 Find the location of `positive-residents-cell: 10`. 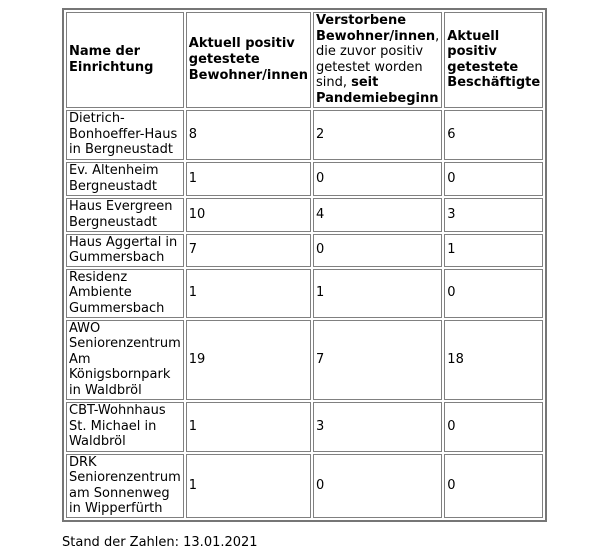

positive-residents-cell: 10 is located at coordinates (248, 214).